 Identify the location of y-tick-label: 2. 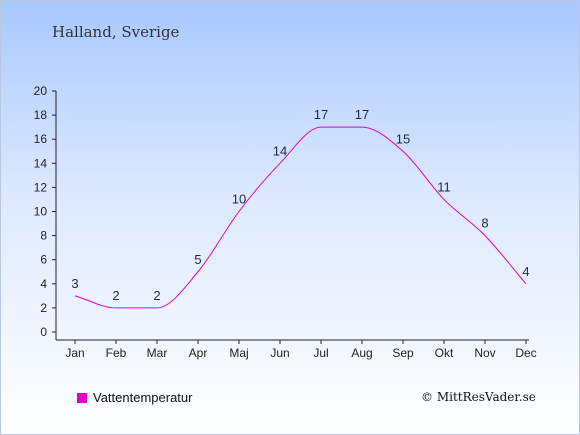
(43, 308).